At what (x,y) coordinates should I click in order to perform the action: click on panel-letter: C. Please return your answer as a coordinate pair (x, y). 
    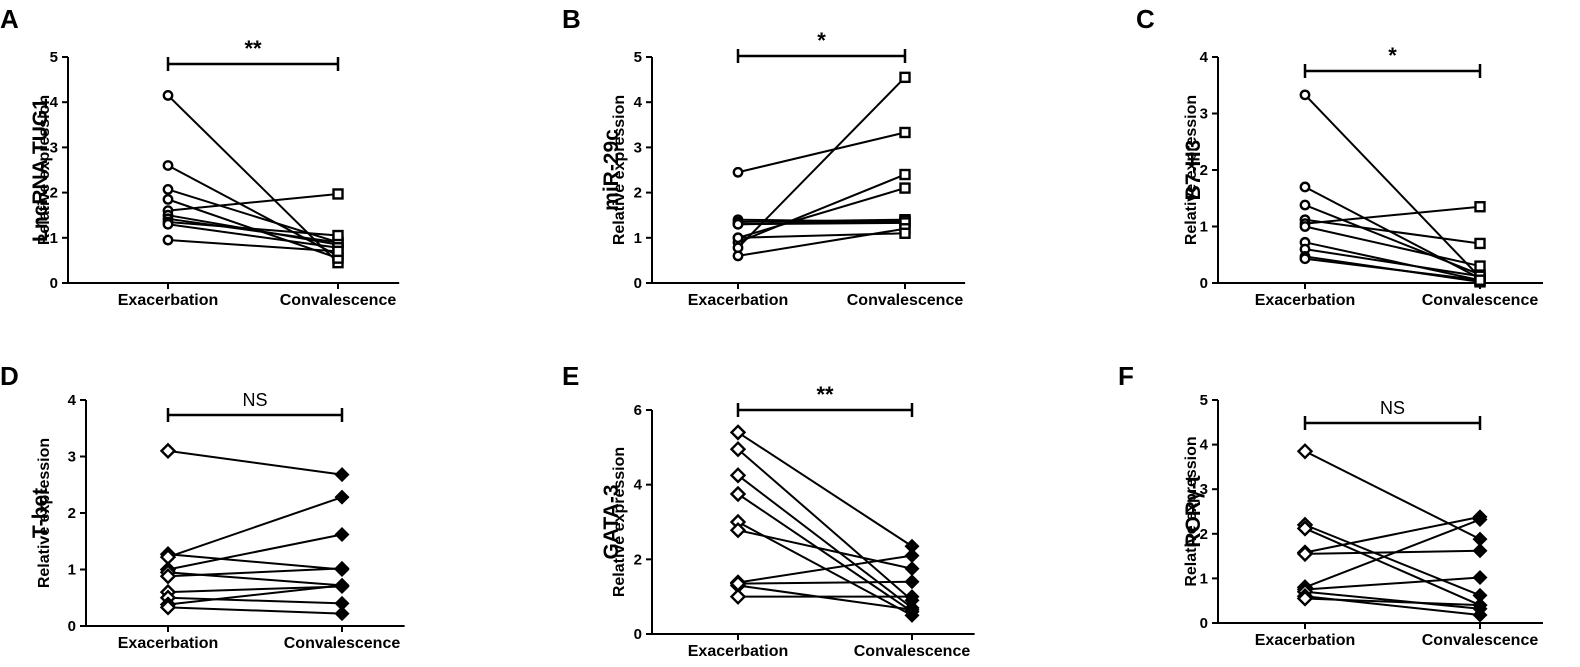
    Looking at the image, I should click on (1145, 19).